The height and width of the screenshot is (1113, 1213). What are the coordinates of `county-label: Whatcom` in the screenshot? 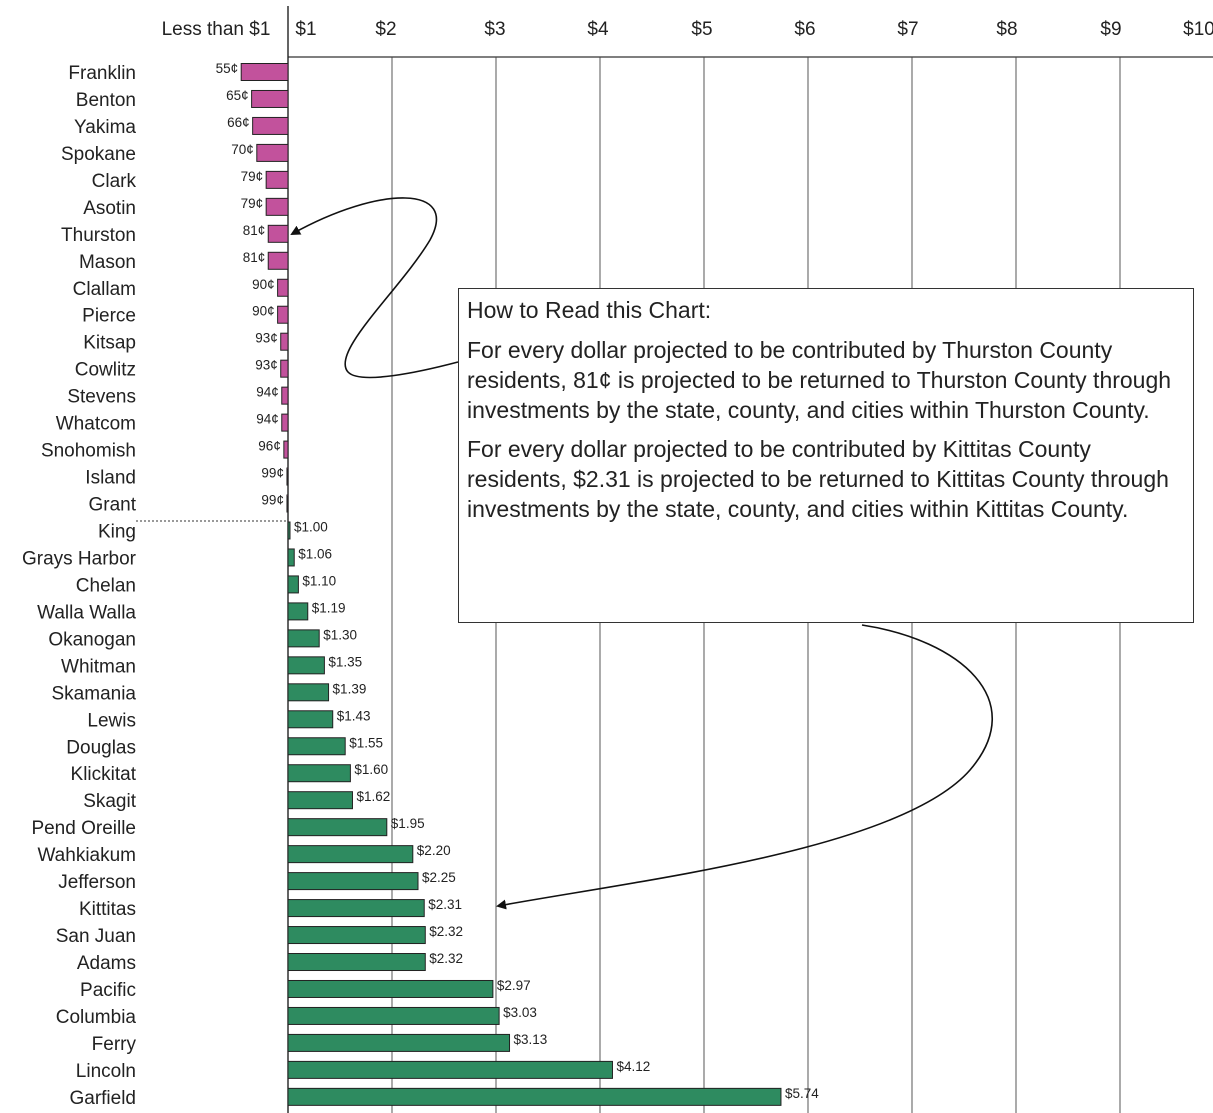 It's located at (96, 424).